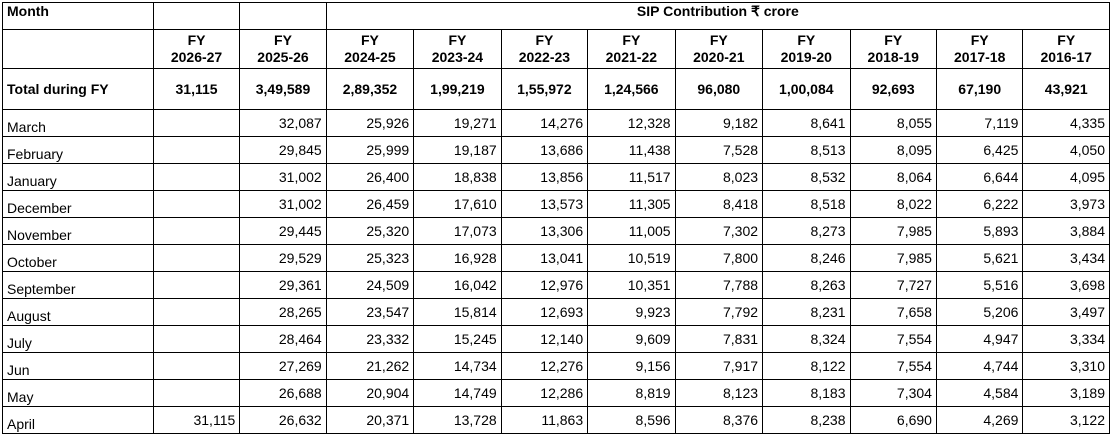 The image size is (1114, 444). Describe the element at coordinates (631, 366) in the screenshot. I see `value-cell: 9,156` at that location.